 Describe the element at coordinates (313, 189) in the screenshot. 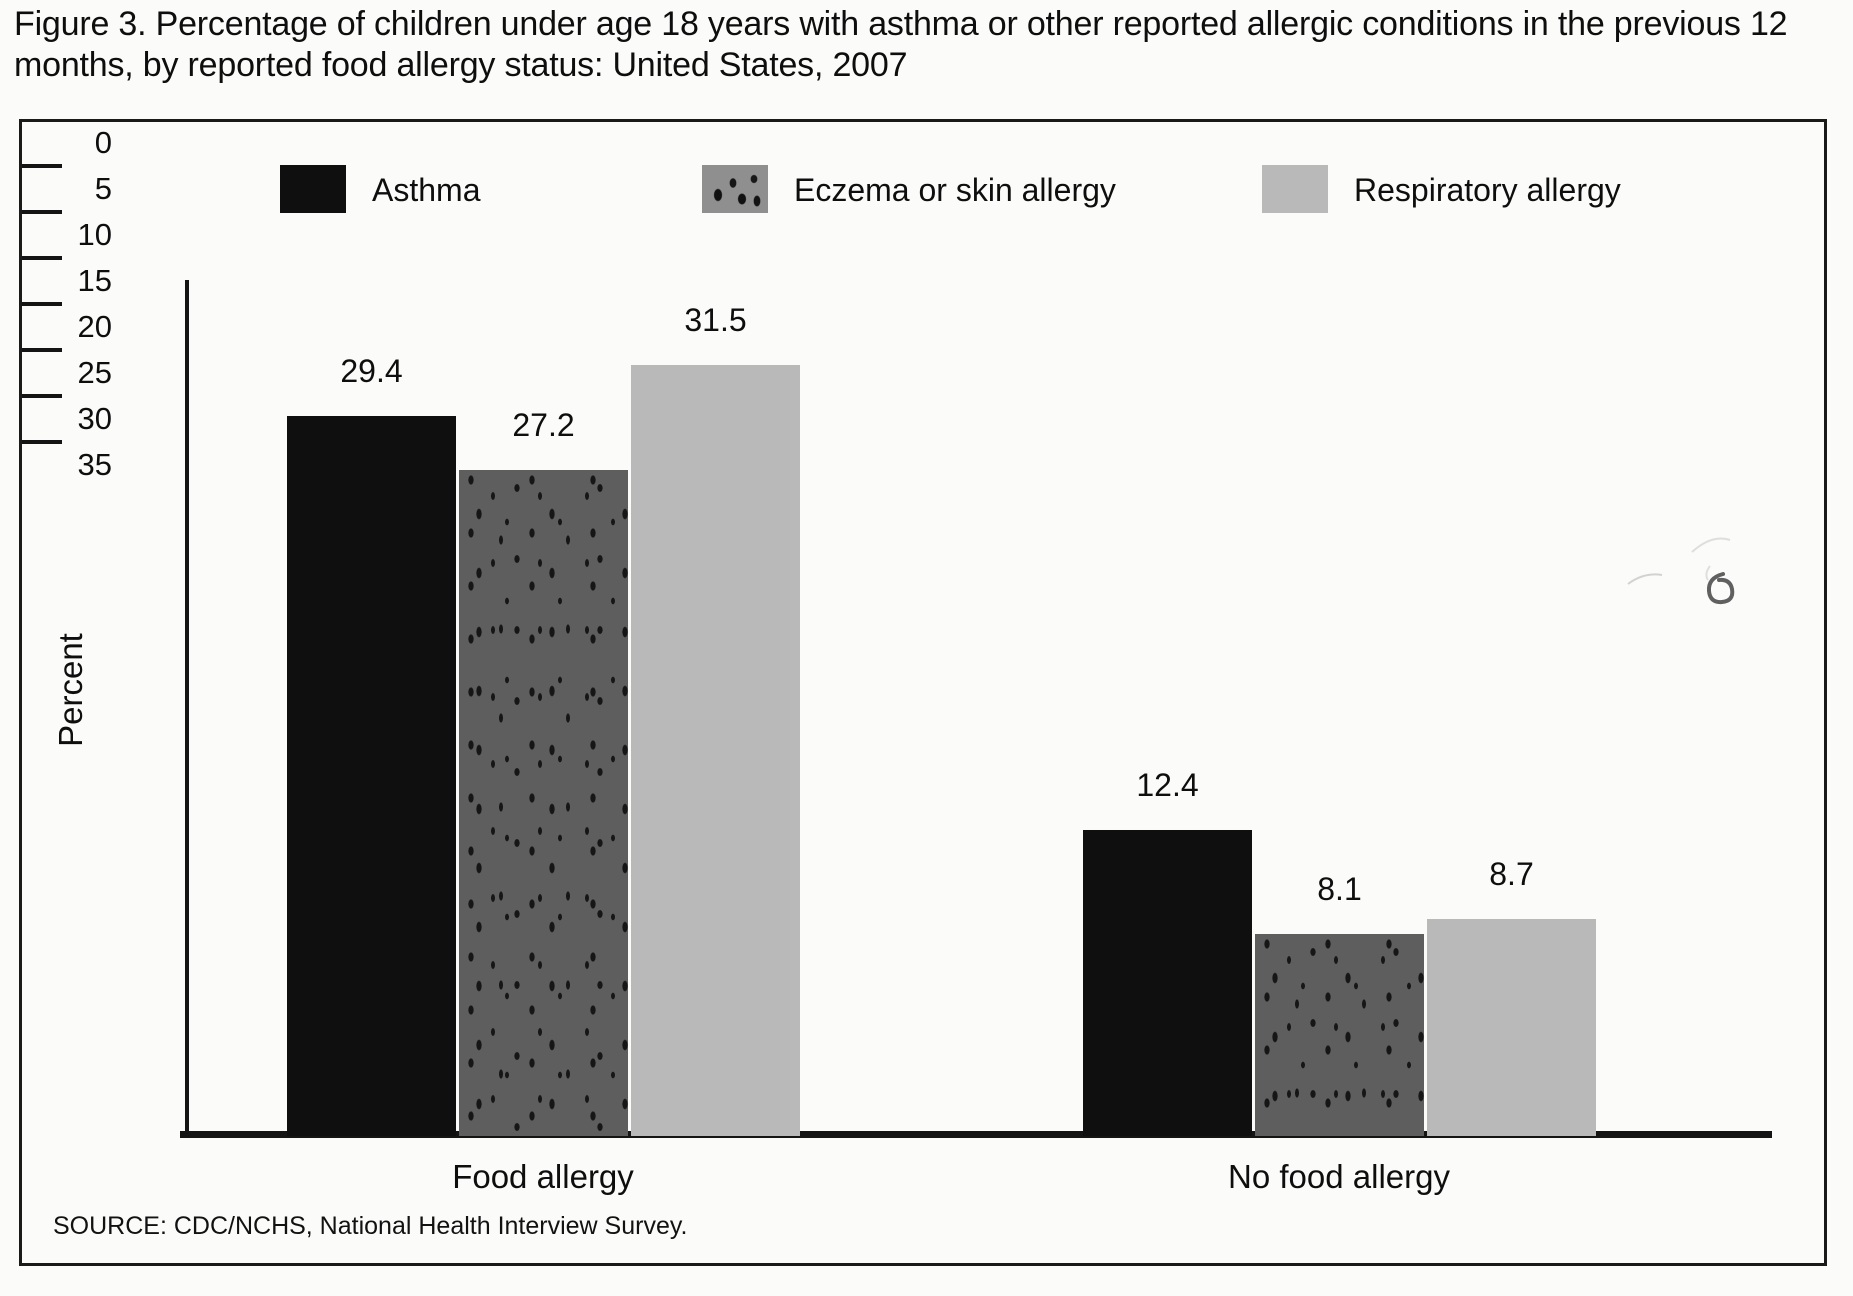

I see `legend-swatch-asthma` at that location.